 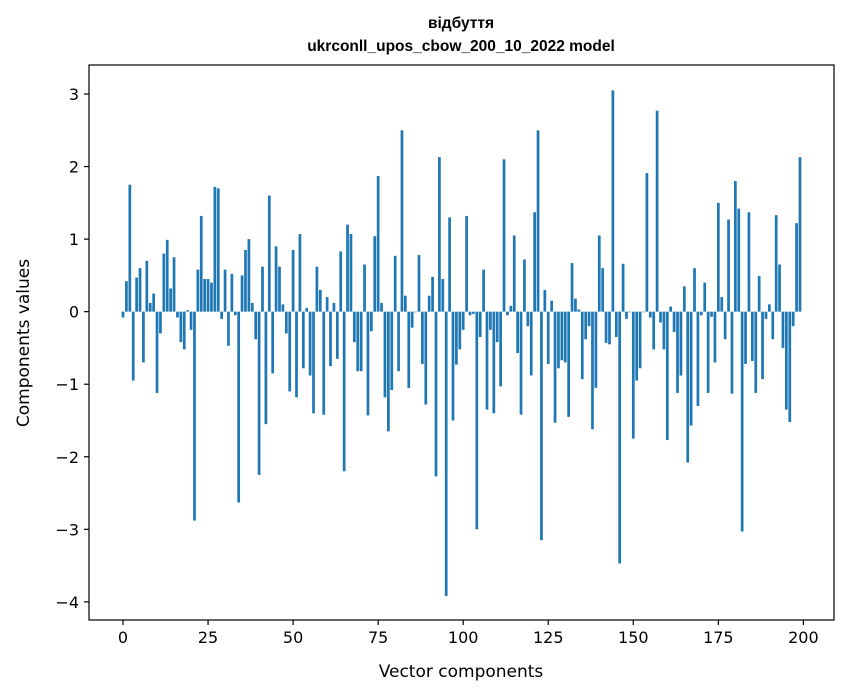 I want to click on y-tick-label-1: 1, so click(x=74, y=239).